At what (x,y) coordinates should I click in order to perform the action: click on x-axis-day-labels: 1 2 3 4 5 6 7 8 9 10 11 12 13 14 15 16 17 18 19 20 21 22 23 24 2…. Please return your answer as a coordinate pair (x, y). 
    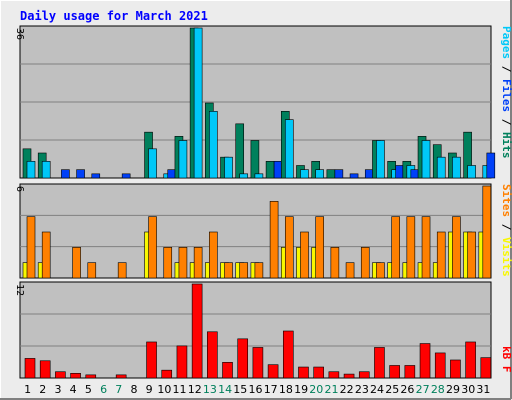
    Looking at the image, I should click on (257, 389).